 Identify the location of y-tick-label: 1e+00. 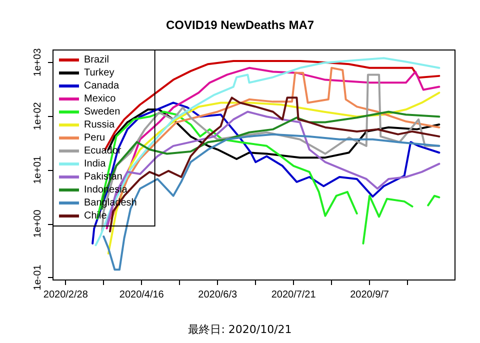
(38, 223).